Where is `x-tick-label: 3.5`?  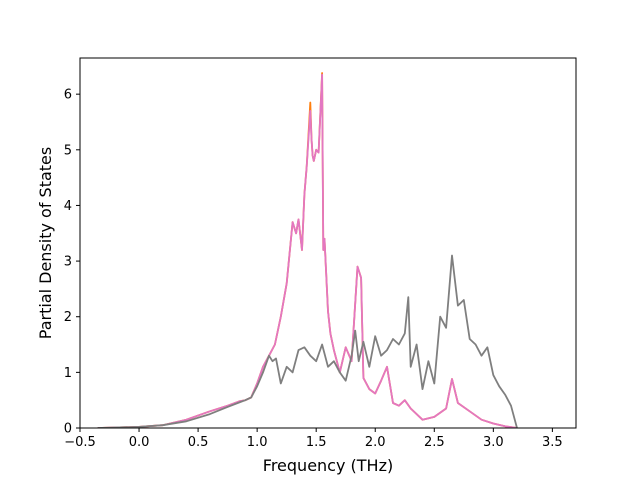 x-tick-label: 3.5 is located at coordinates (552, 442).